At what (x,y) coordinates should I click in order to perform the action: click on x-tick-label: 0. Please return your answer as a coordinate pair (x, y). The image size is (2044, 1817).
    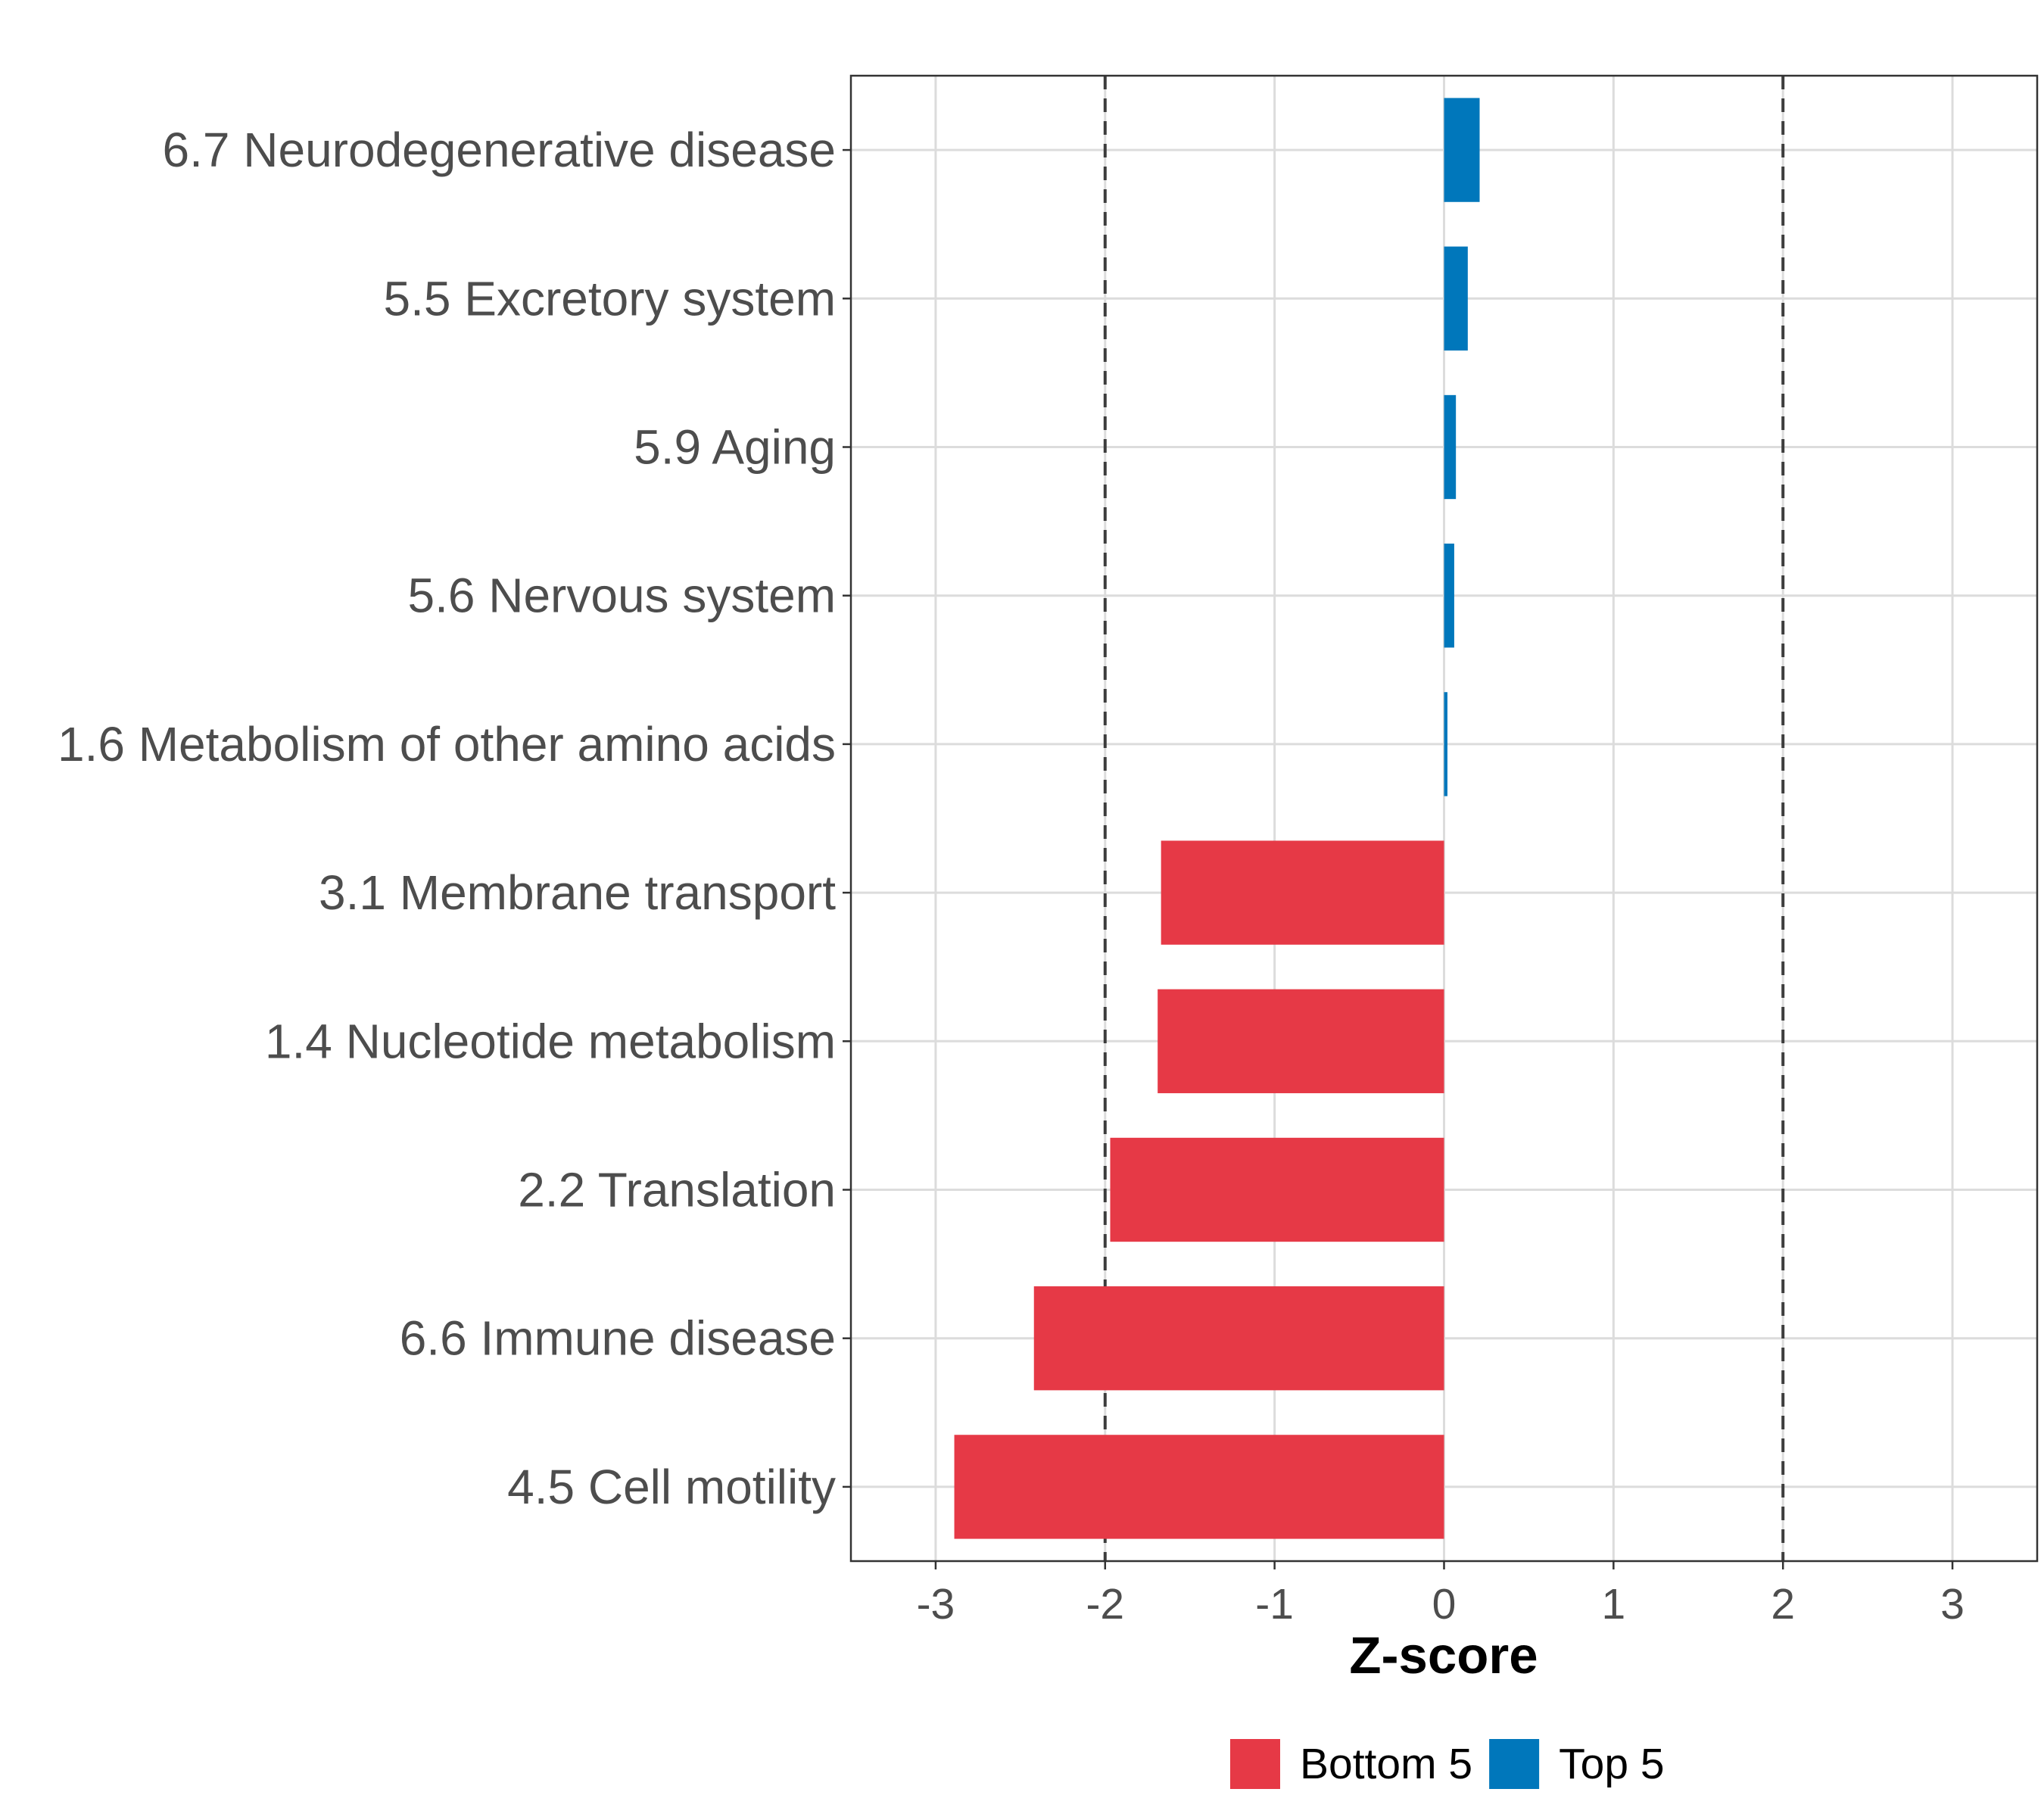
    Looking at the image, I should click on (1444, 1604).